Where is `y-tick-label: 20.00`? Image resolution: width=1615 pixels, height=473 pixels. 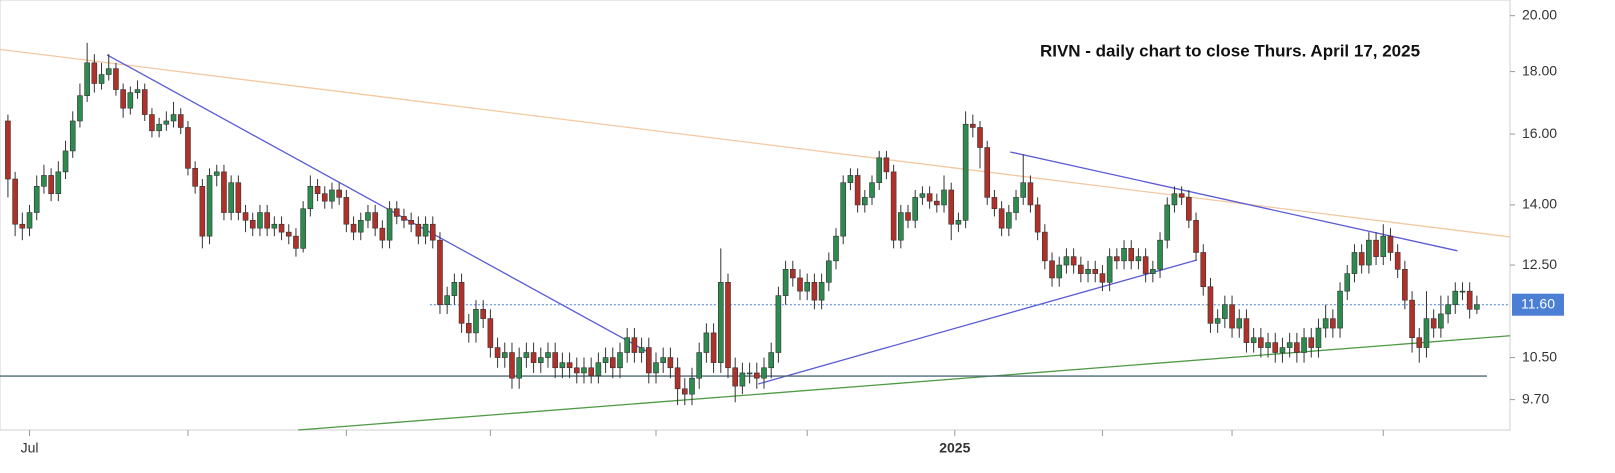
y-tick-label: 20.00 is located at coordinates (1539, 14).